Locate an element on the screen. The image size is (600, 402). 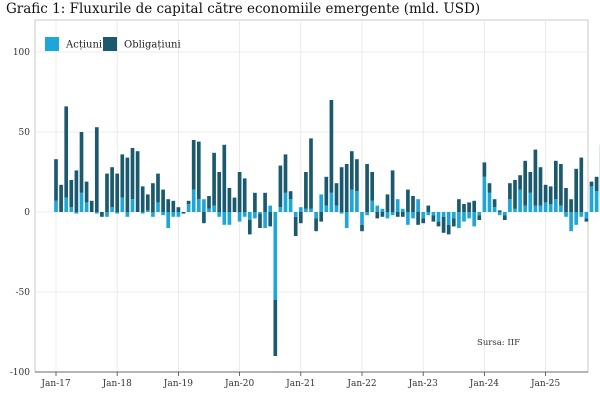
x-tick-label: Jan-23 is located at coordinates (423, 384).